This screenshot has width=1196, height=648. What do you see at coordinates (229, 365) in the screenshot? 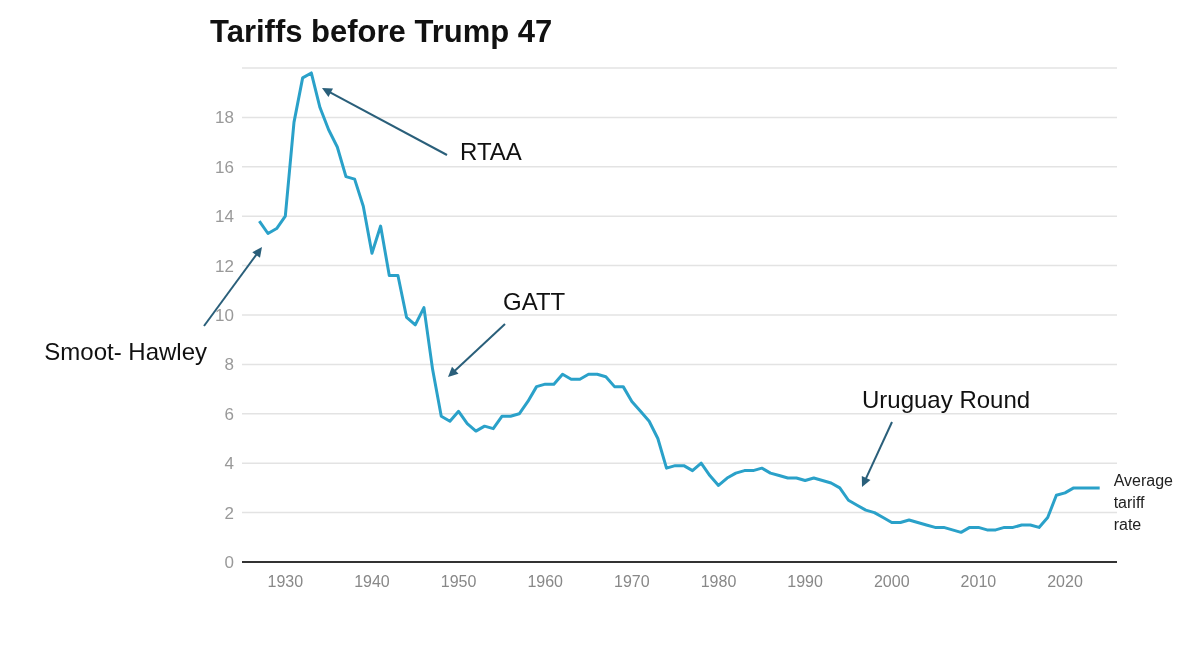
I see `y-tick-label: 8` at bounding box center [229, 365].